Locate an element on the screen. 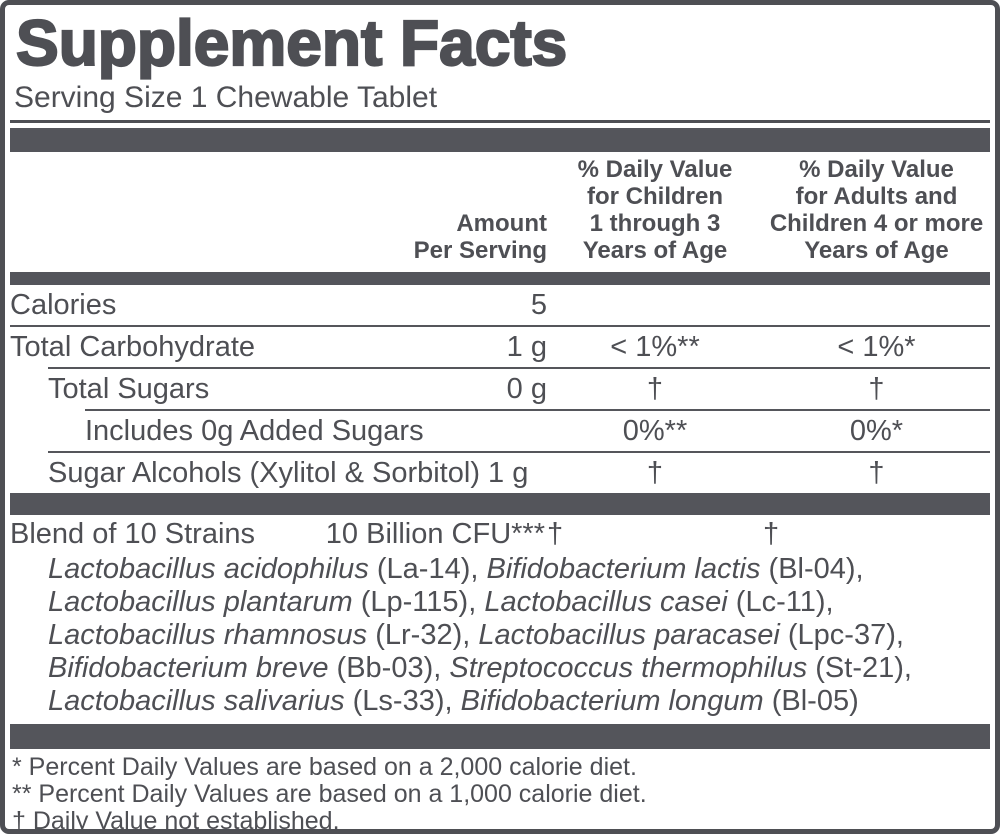  divider-bar-blend is located at coordinates (500, 504).